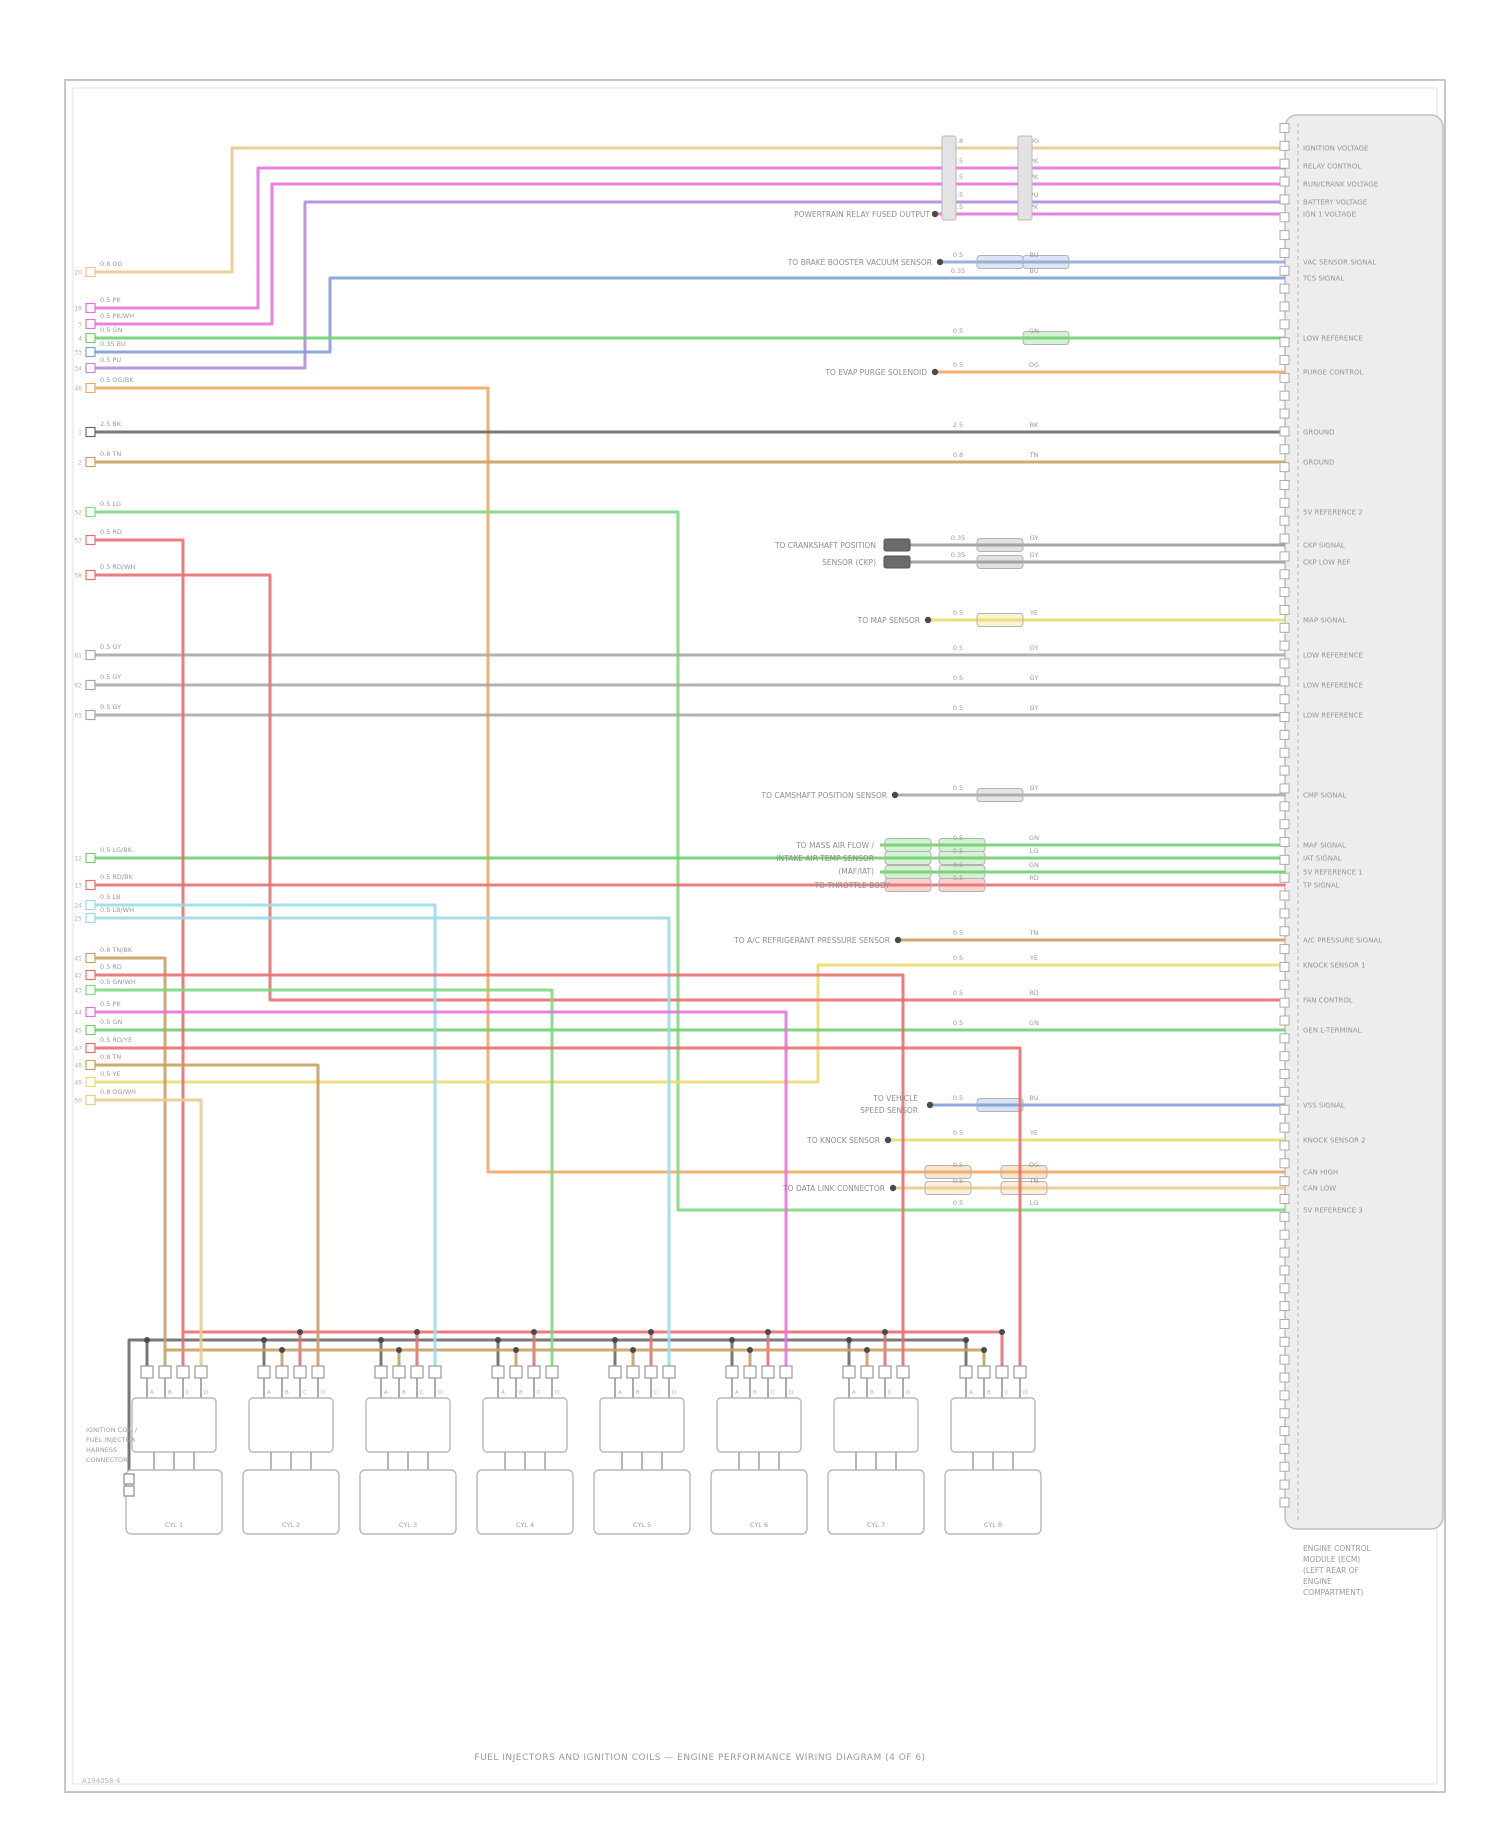  What do you see at coordinates (1034, 788) in the screenshot?
I see `wire-color-code: GY` at bounding box center [1034, 788].